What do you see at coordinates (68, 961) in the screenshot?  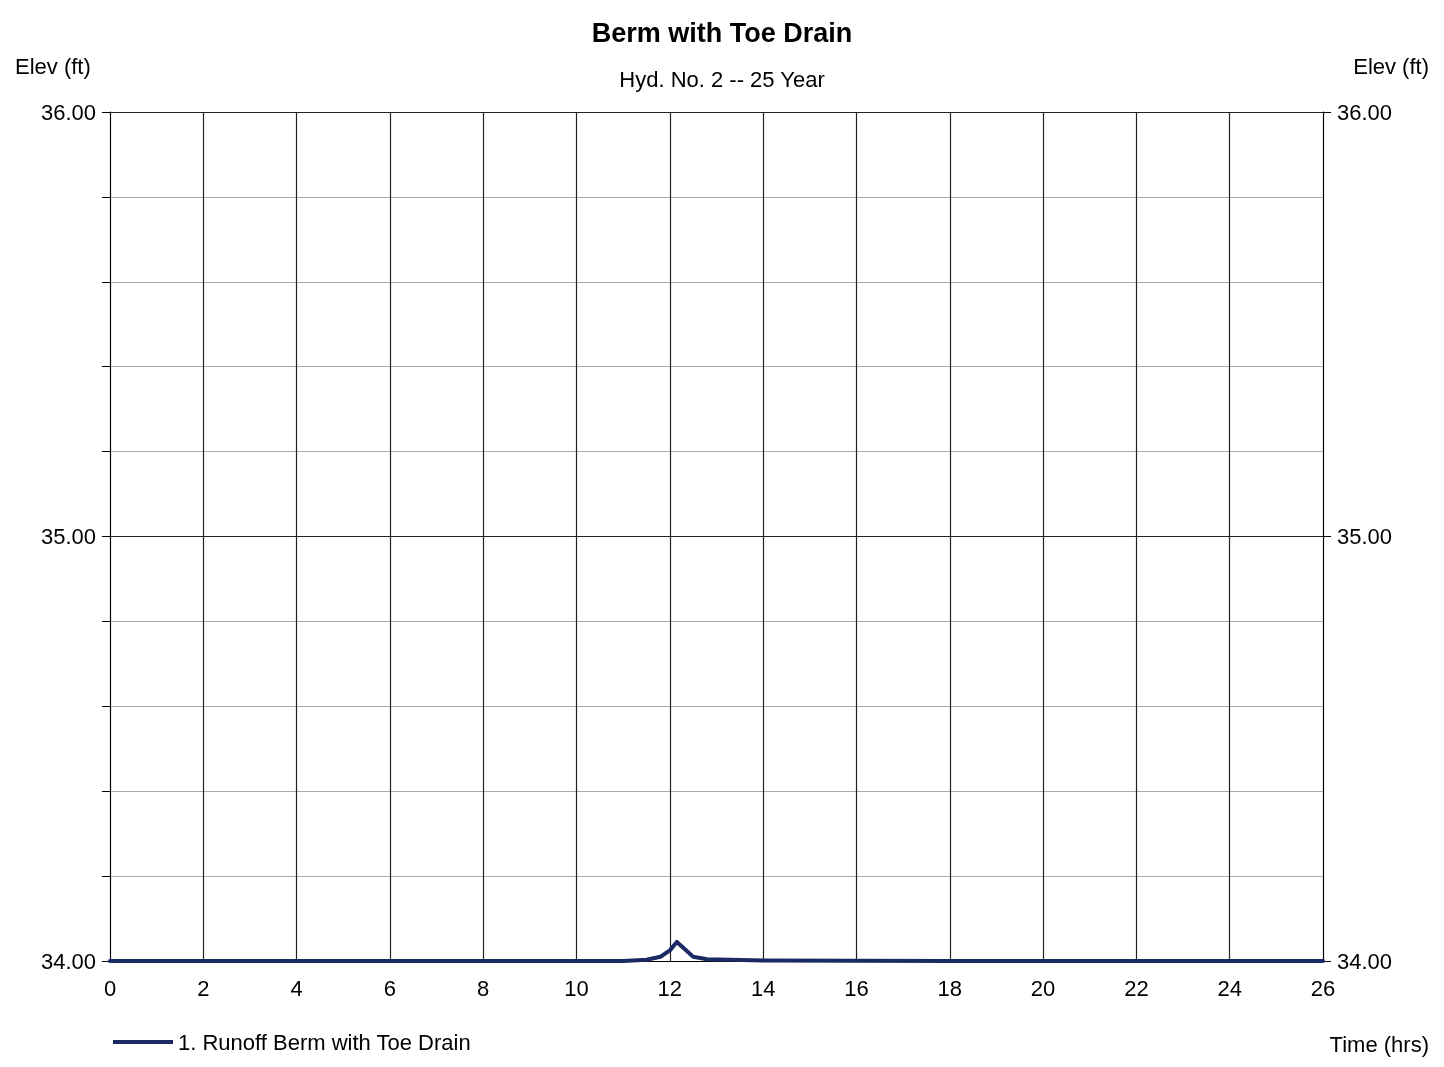 I see `y-tick-label: 34.00` at bounding box center [68, 961].